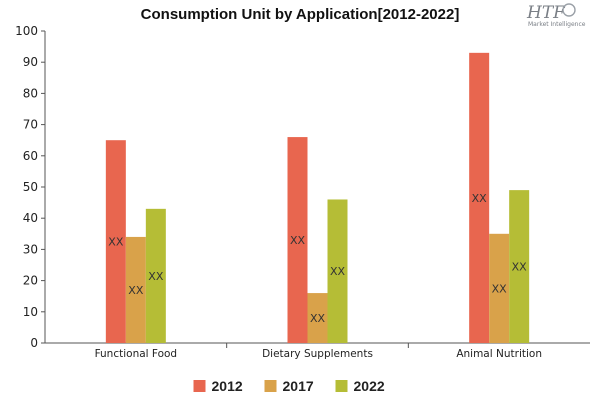 This screenshot has width=600, height=400. What do you see at coordinates (227, 386) in the screenshot?
I see `legend-label: 2012` at bounding box center [227, 386].